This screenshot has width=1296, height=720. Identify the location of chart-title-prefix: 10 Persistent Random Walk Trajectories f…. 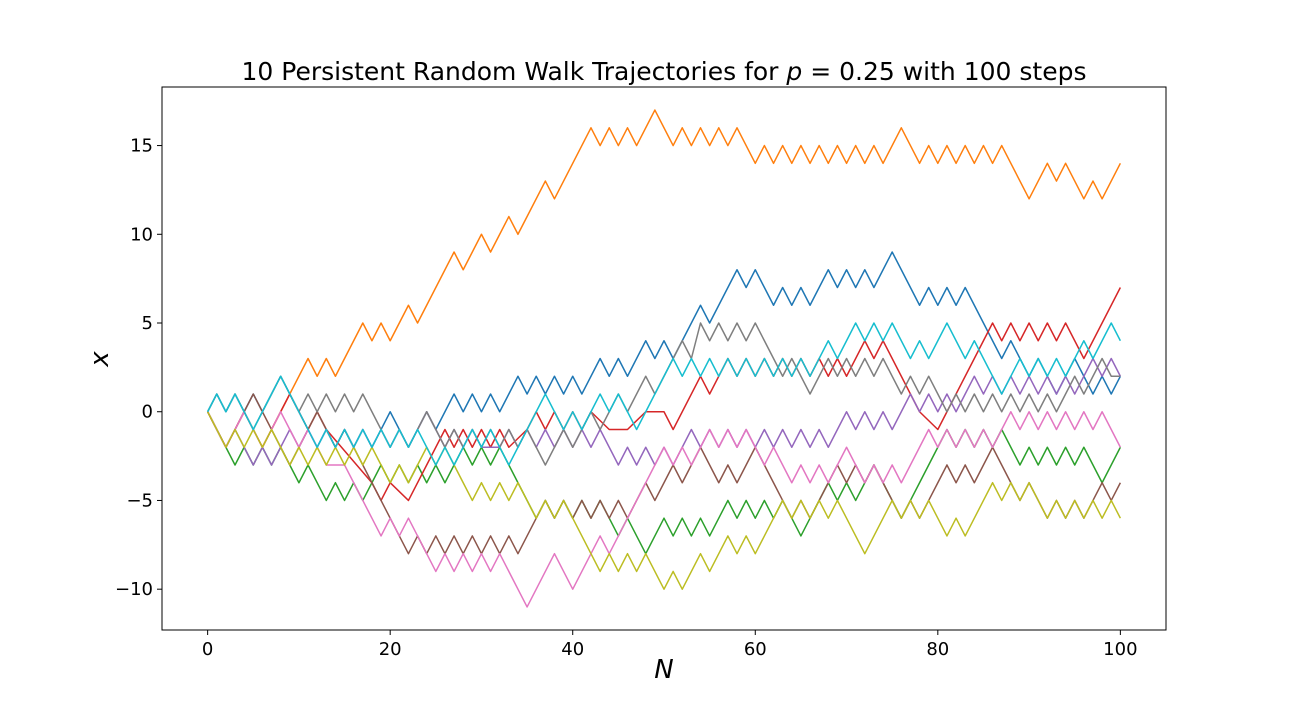
(514, 71).